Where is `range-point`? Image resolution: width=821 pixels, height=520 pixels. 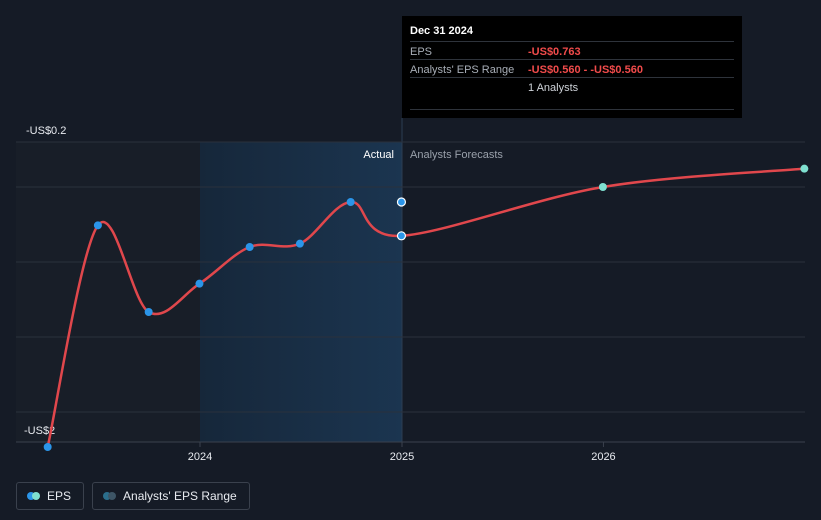 range-point is located at coordinates (401, 202).